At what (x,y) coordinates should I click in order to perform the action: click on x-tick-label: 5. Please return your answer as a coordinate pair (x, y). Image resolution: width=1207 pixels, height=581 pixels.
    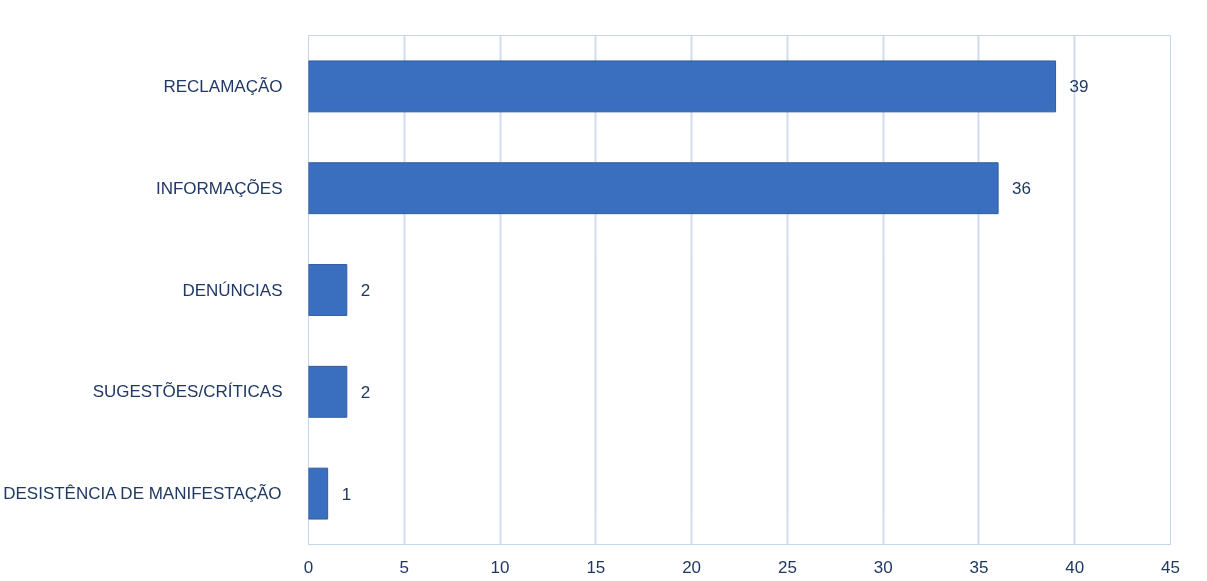
    Looking at the image, I should click on (404, 567).